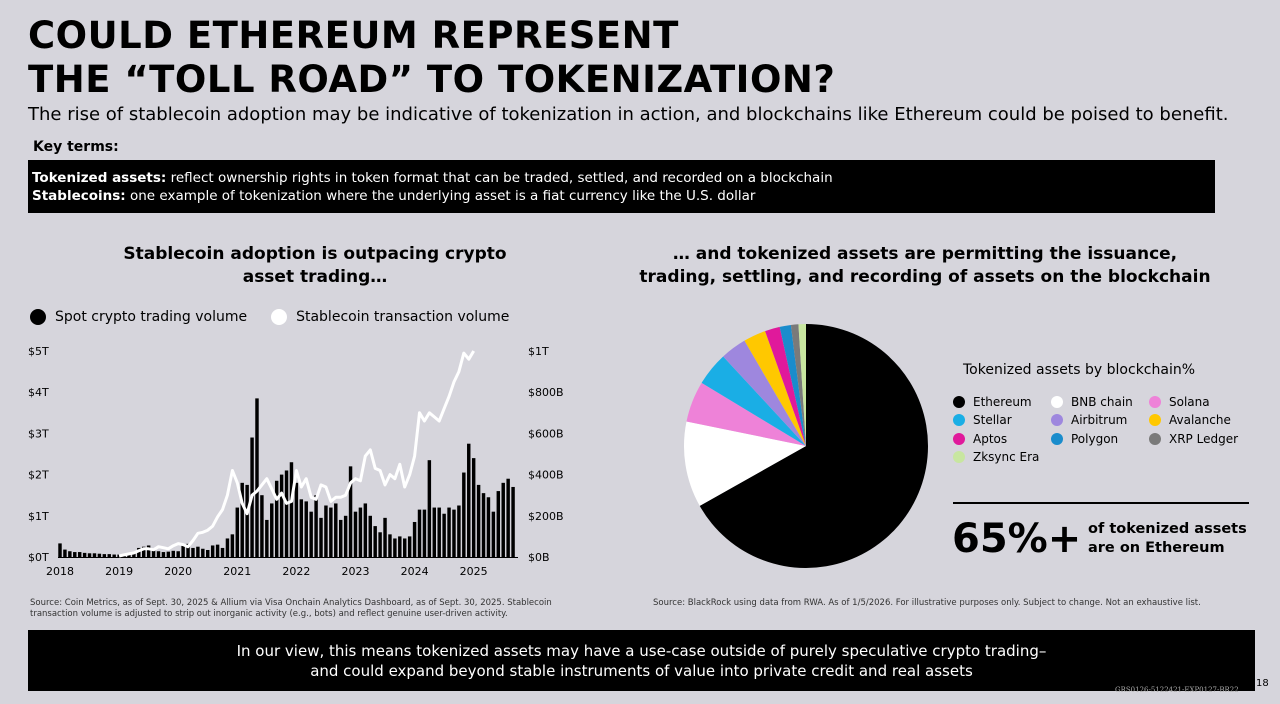  I want to click on document-code: GRS0126-5122421-EXP0127-BR22, so click(1177, 690).